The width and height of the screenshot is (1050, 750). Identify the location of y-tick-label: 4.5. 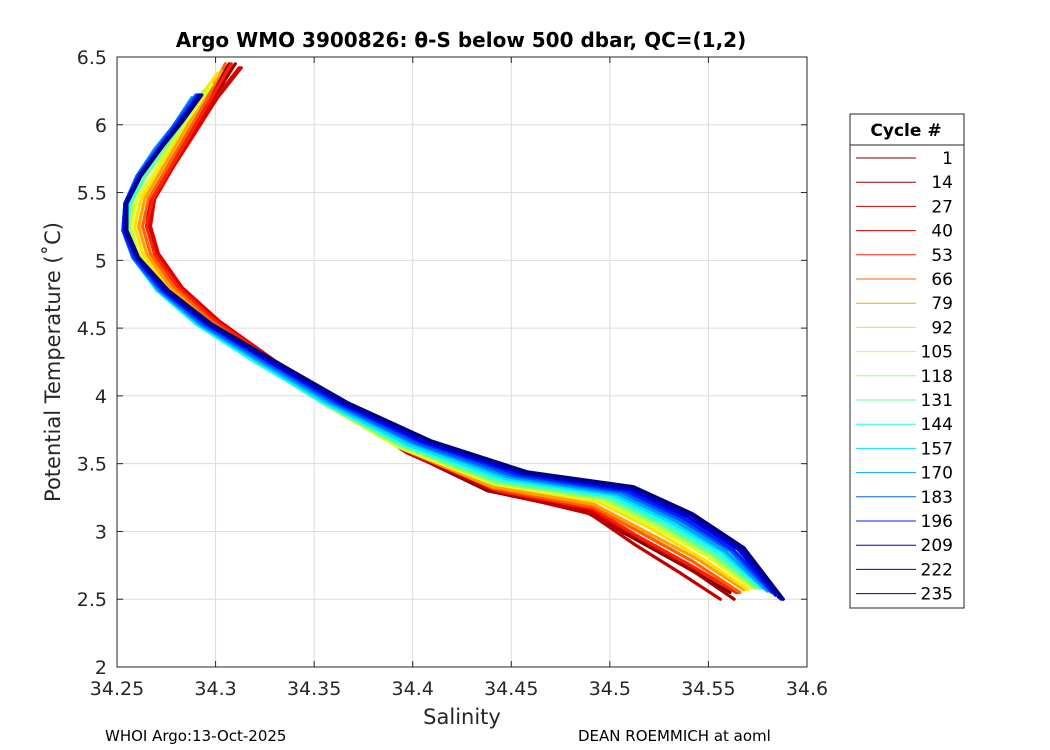
(92, 329).